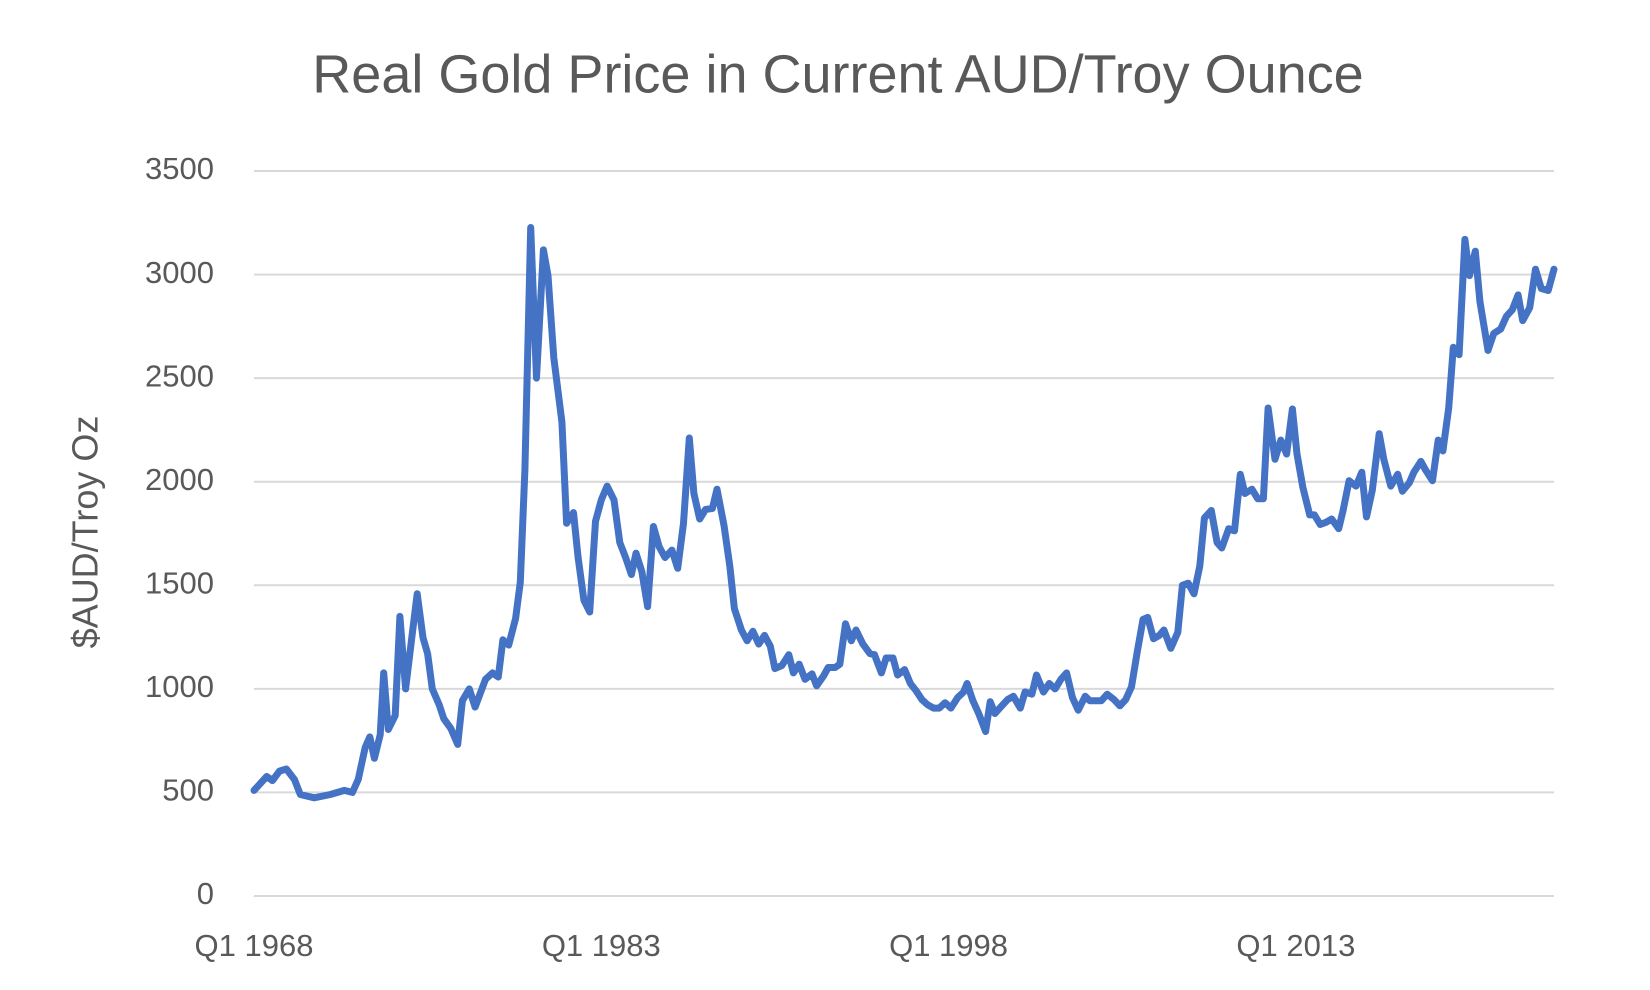 The image size is (1650, 990). What do you see at coordinates (188, 790) in the screenshot?
I see `y-tick-label: 500` at bounding box center [188, 790].